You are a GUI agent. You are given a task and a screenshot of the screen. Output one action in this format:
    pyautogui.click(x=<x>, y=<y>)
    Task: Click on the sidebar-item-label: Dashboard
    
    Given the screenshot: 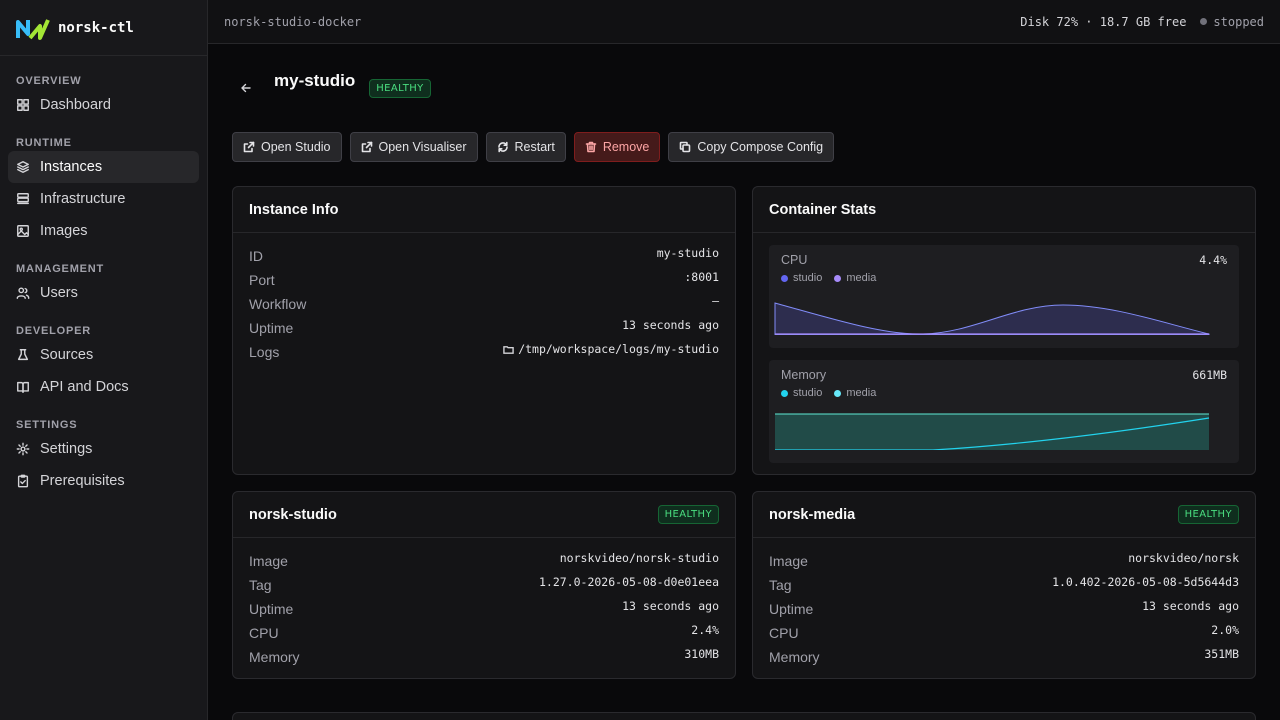 What is the action you would take?
    pyautogui.click(x=75, y=105)
    